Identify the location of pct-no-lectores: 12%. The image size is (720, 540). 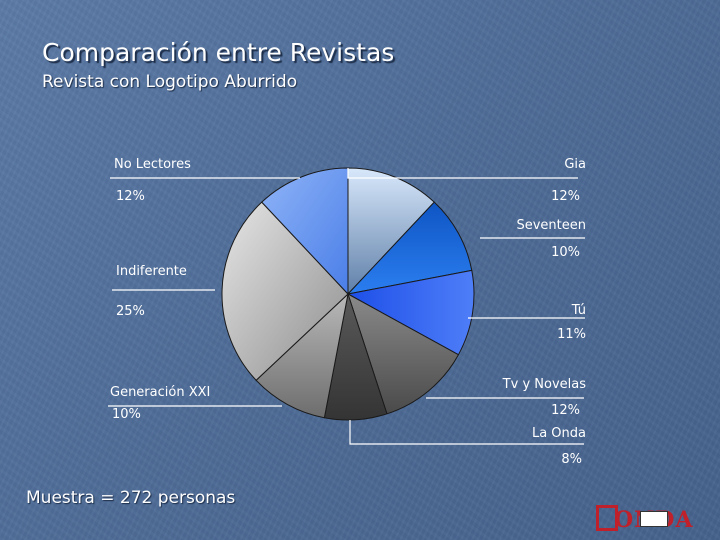
(130, 196).